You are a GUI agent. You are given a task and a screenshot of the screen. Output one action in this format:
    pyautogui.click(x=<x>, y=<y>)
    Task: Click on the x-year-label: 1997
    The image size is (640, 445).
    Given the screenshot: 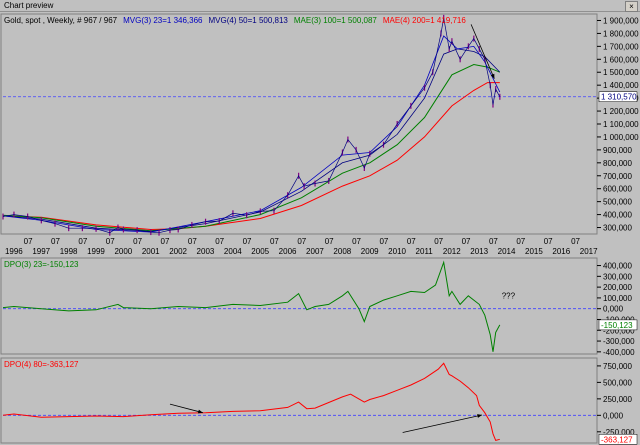 What is the action you would take?
    pyautogui.click(x=41, y=251)
    